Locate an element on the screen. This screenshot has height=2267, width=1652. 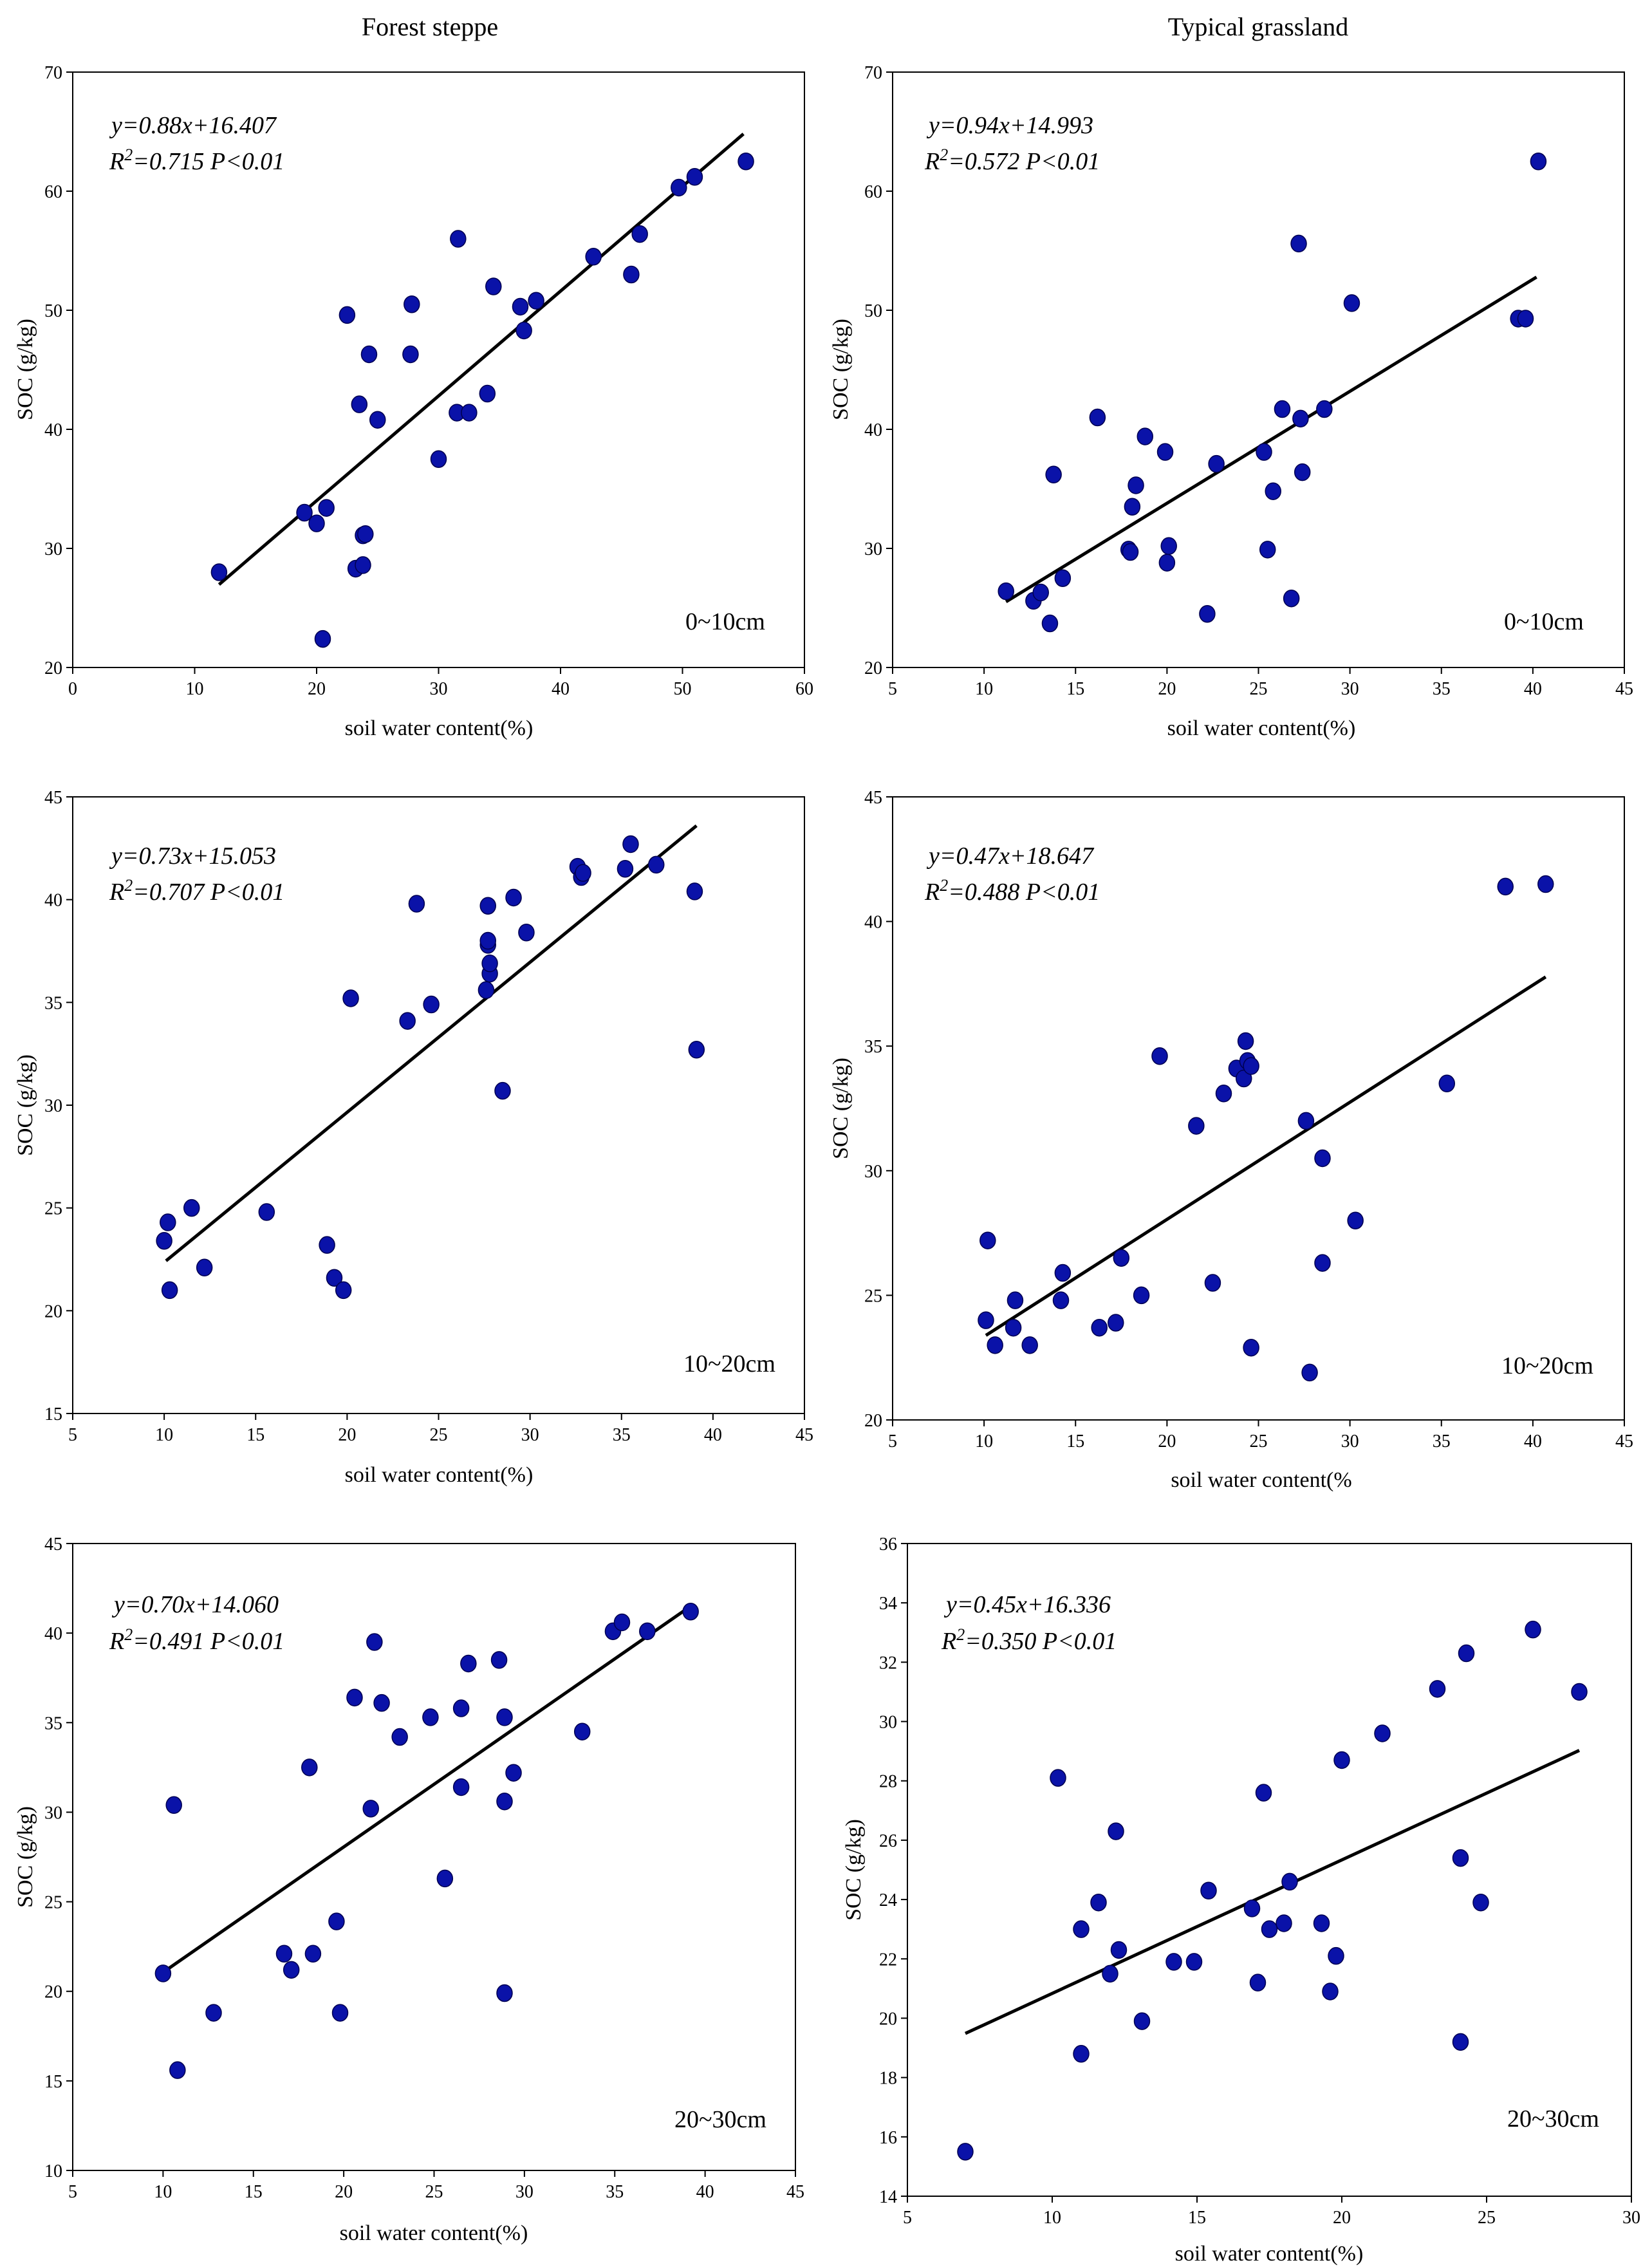
x-tick-label: 10 is located at coordinates (984, 1442).